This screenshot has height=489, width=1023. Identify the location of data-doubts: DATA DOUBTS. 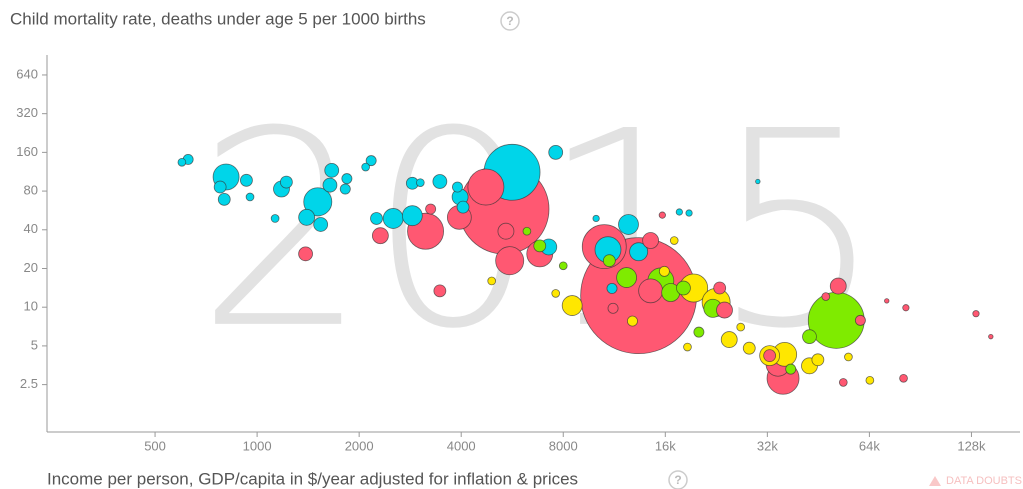
(975, 481).